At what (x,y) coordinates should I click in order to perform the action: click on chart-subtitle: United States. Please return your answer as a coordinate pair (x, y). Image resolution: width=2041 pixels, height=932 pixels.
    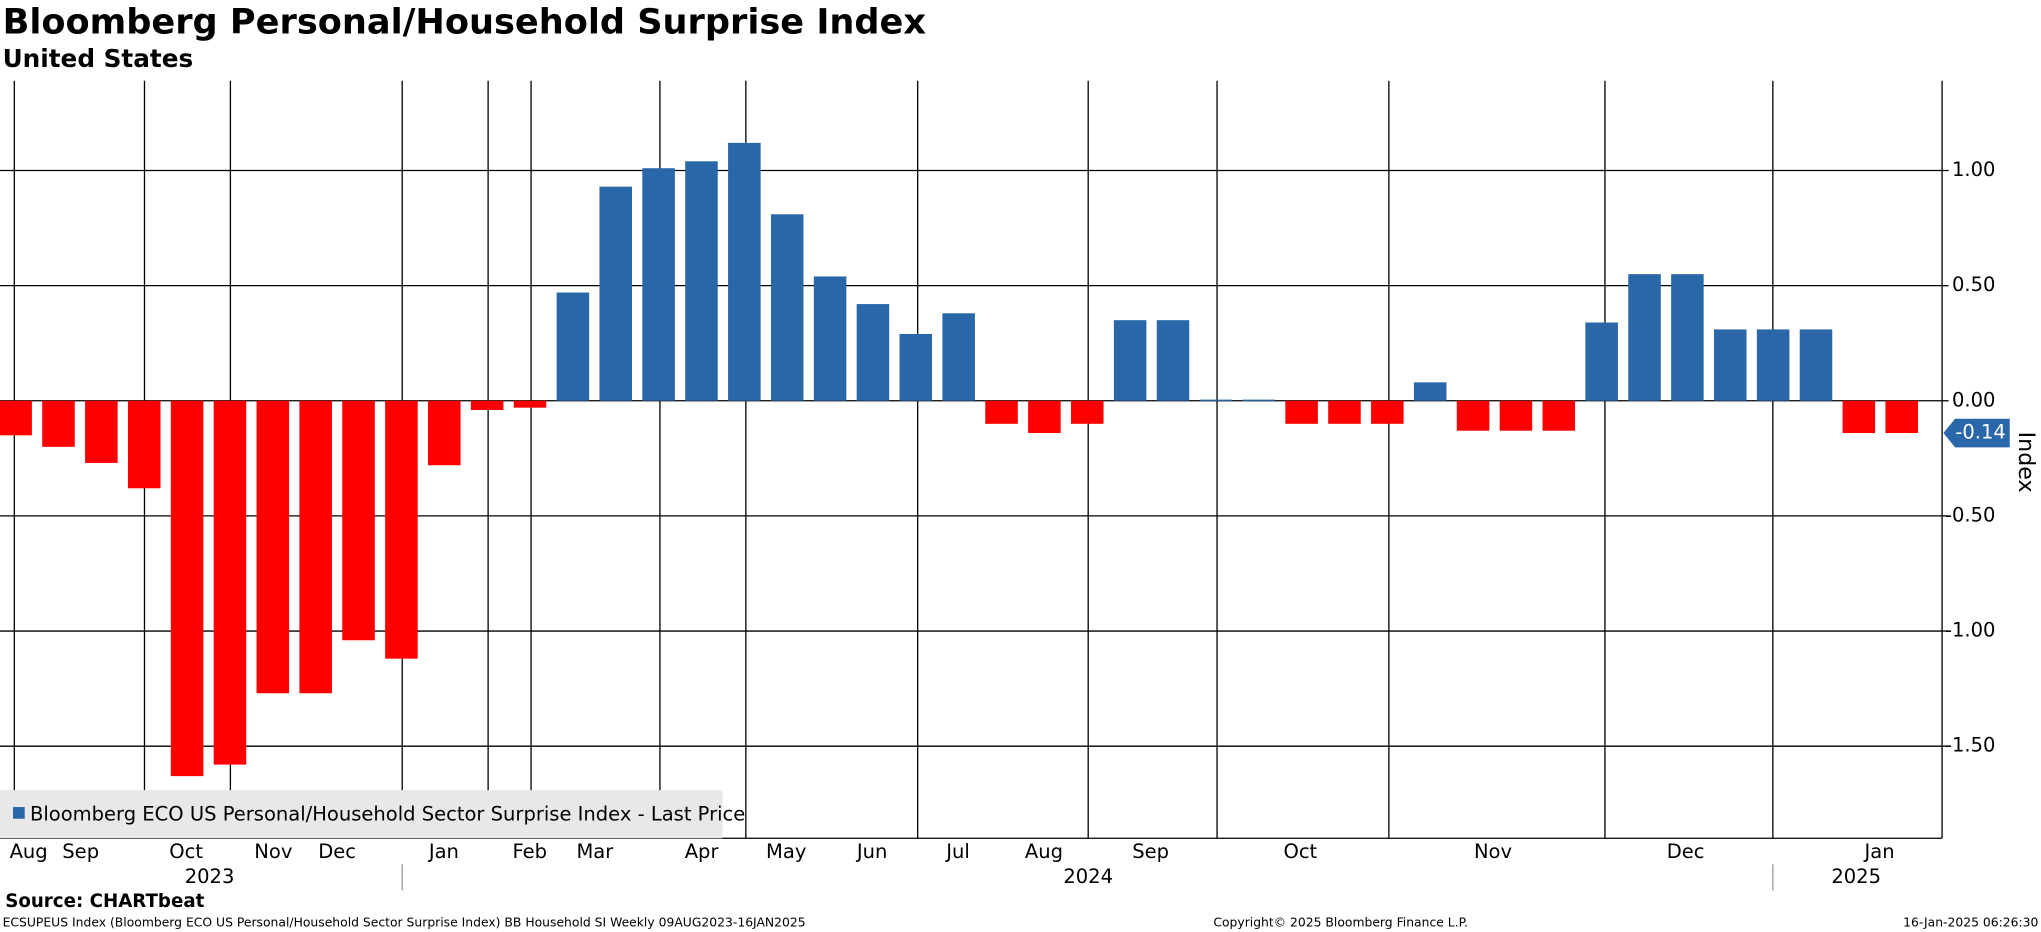
    Looking at the image, I should click on (98, 58).